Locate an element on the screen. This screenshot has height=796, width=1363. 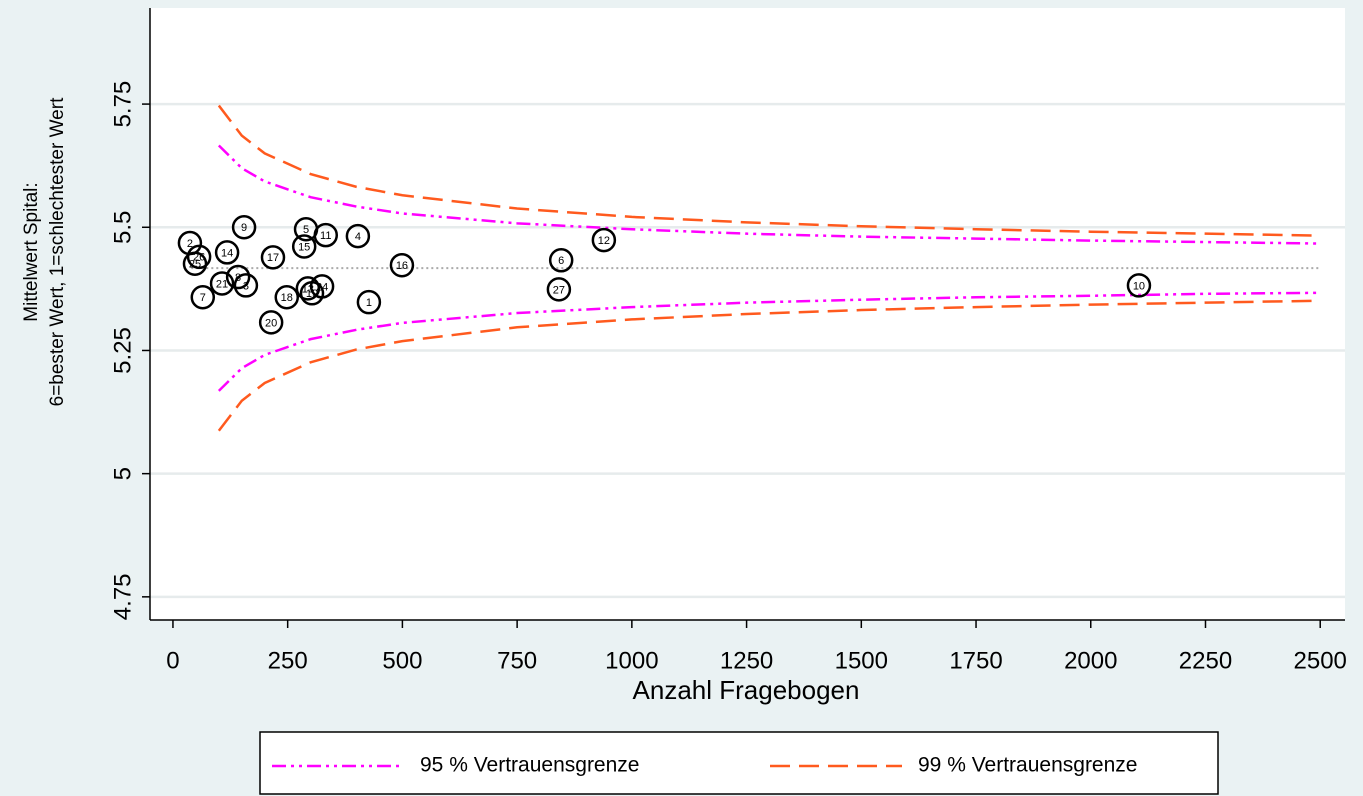
point-label: 9 is located at coordinates (244, 228).